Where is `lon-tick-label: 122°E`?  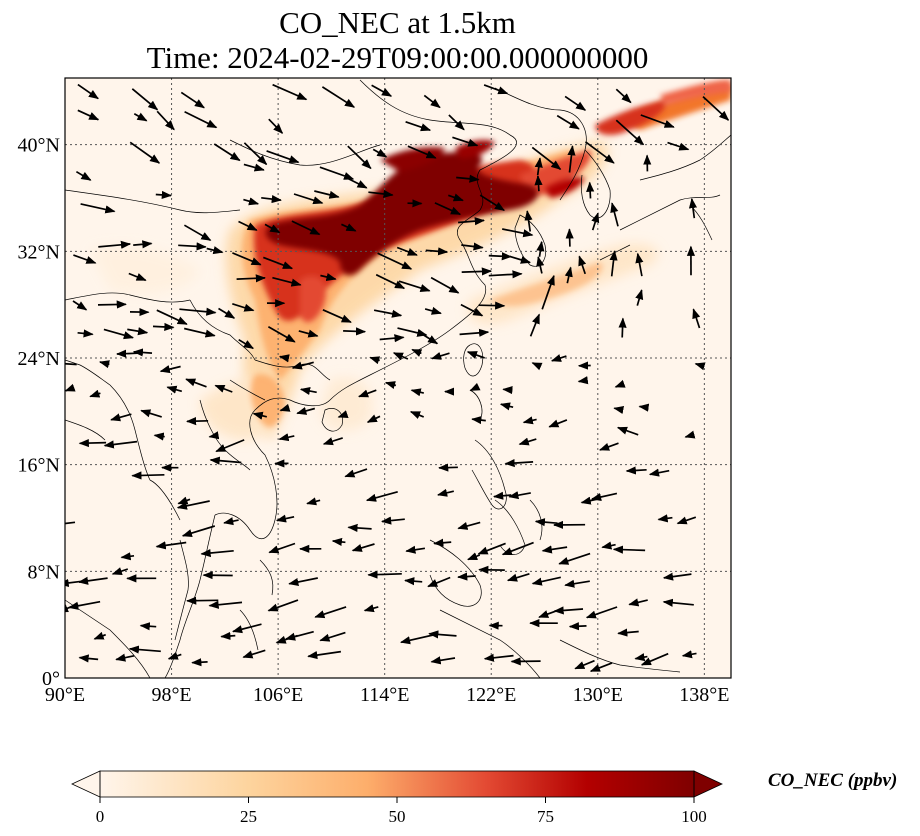 lon-tick-label: 122°E is located at coordinates (491, 695).